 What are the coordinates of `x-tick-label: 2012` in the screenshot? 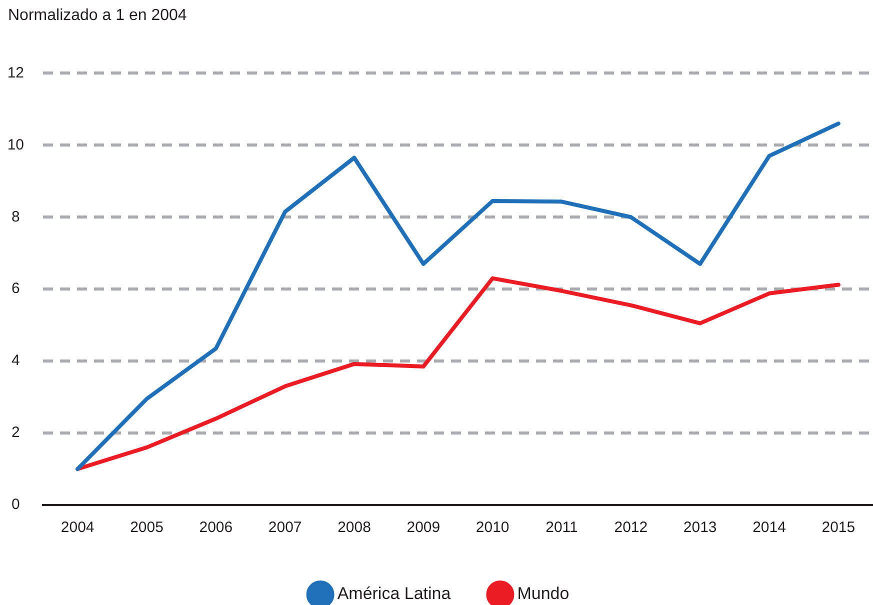 It's located at (631, 527).